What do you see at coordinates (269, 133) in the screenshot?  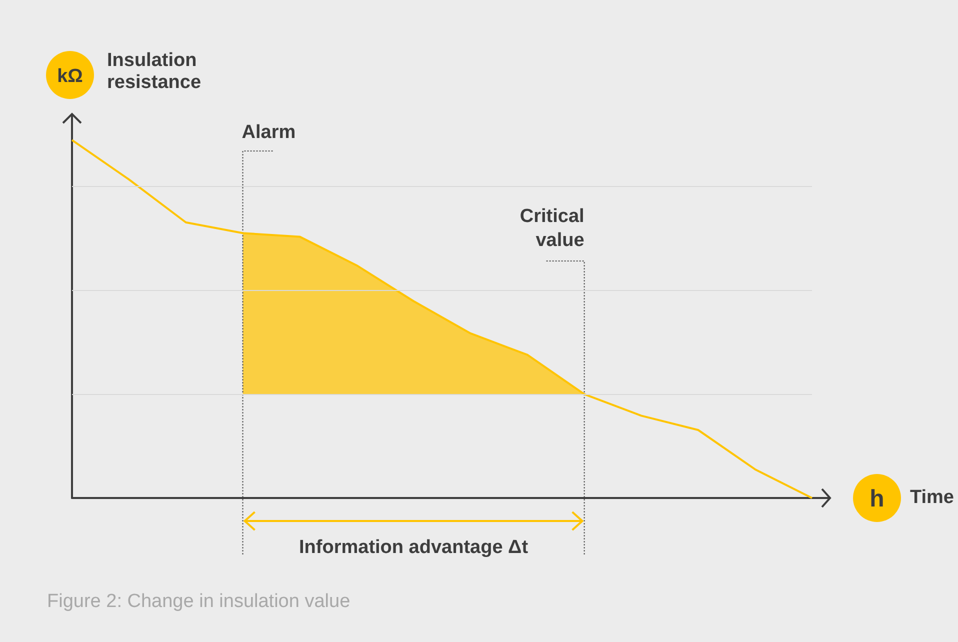 I see `annotation: Alarm` at bounding box center [269, 133].